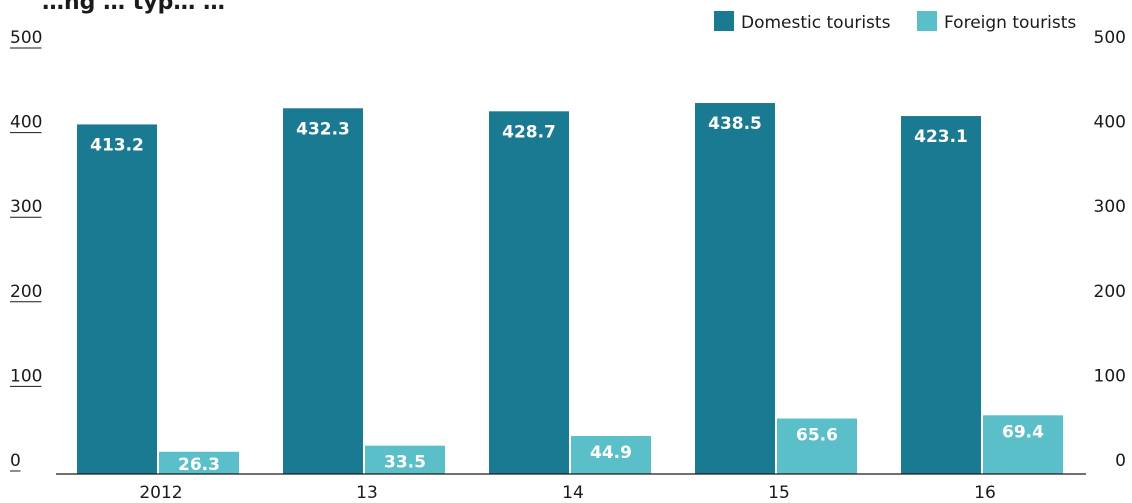  Describe the element at coordinates (573, 493) in the screenshot. I see `x-tick-14: 14` at that location.